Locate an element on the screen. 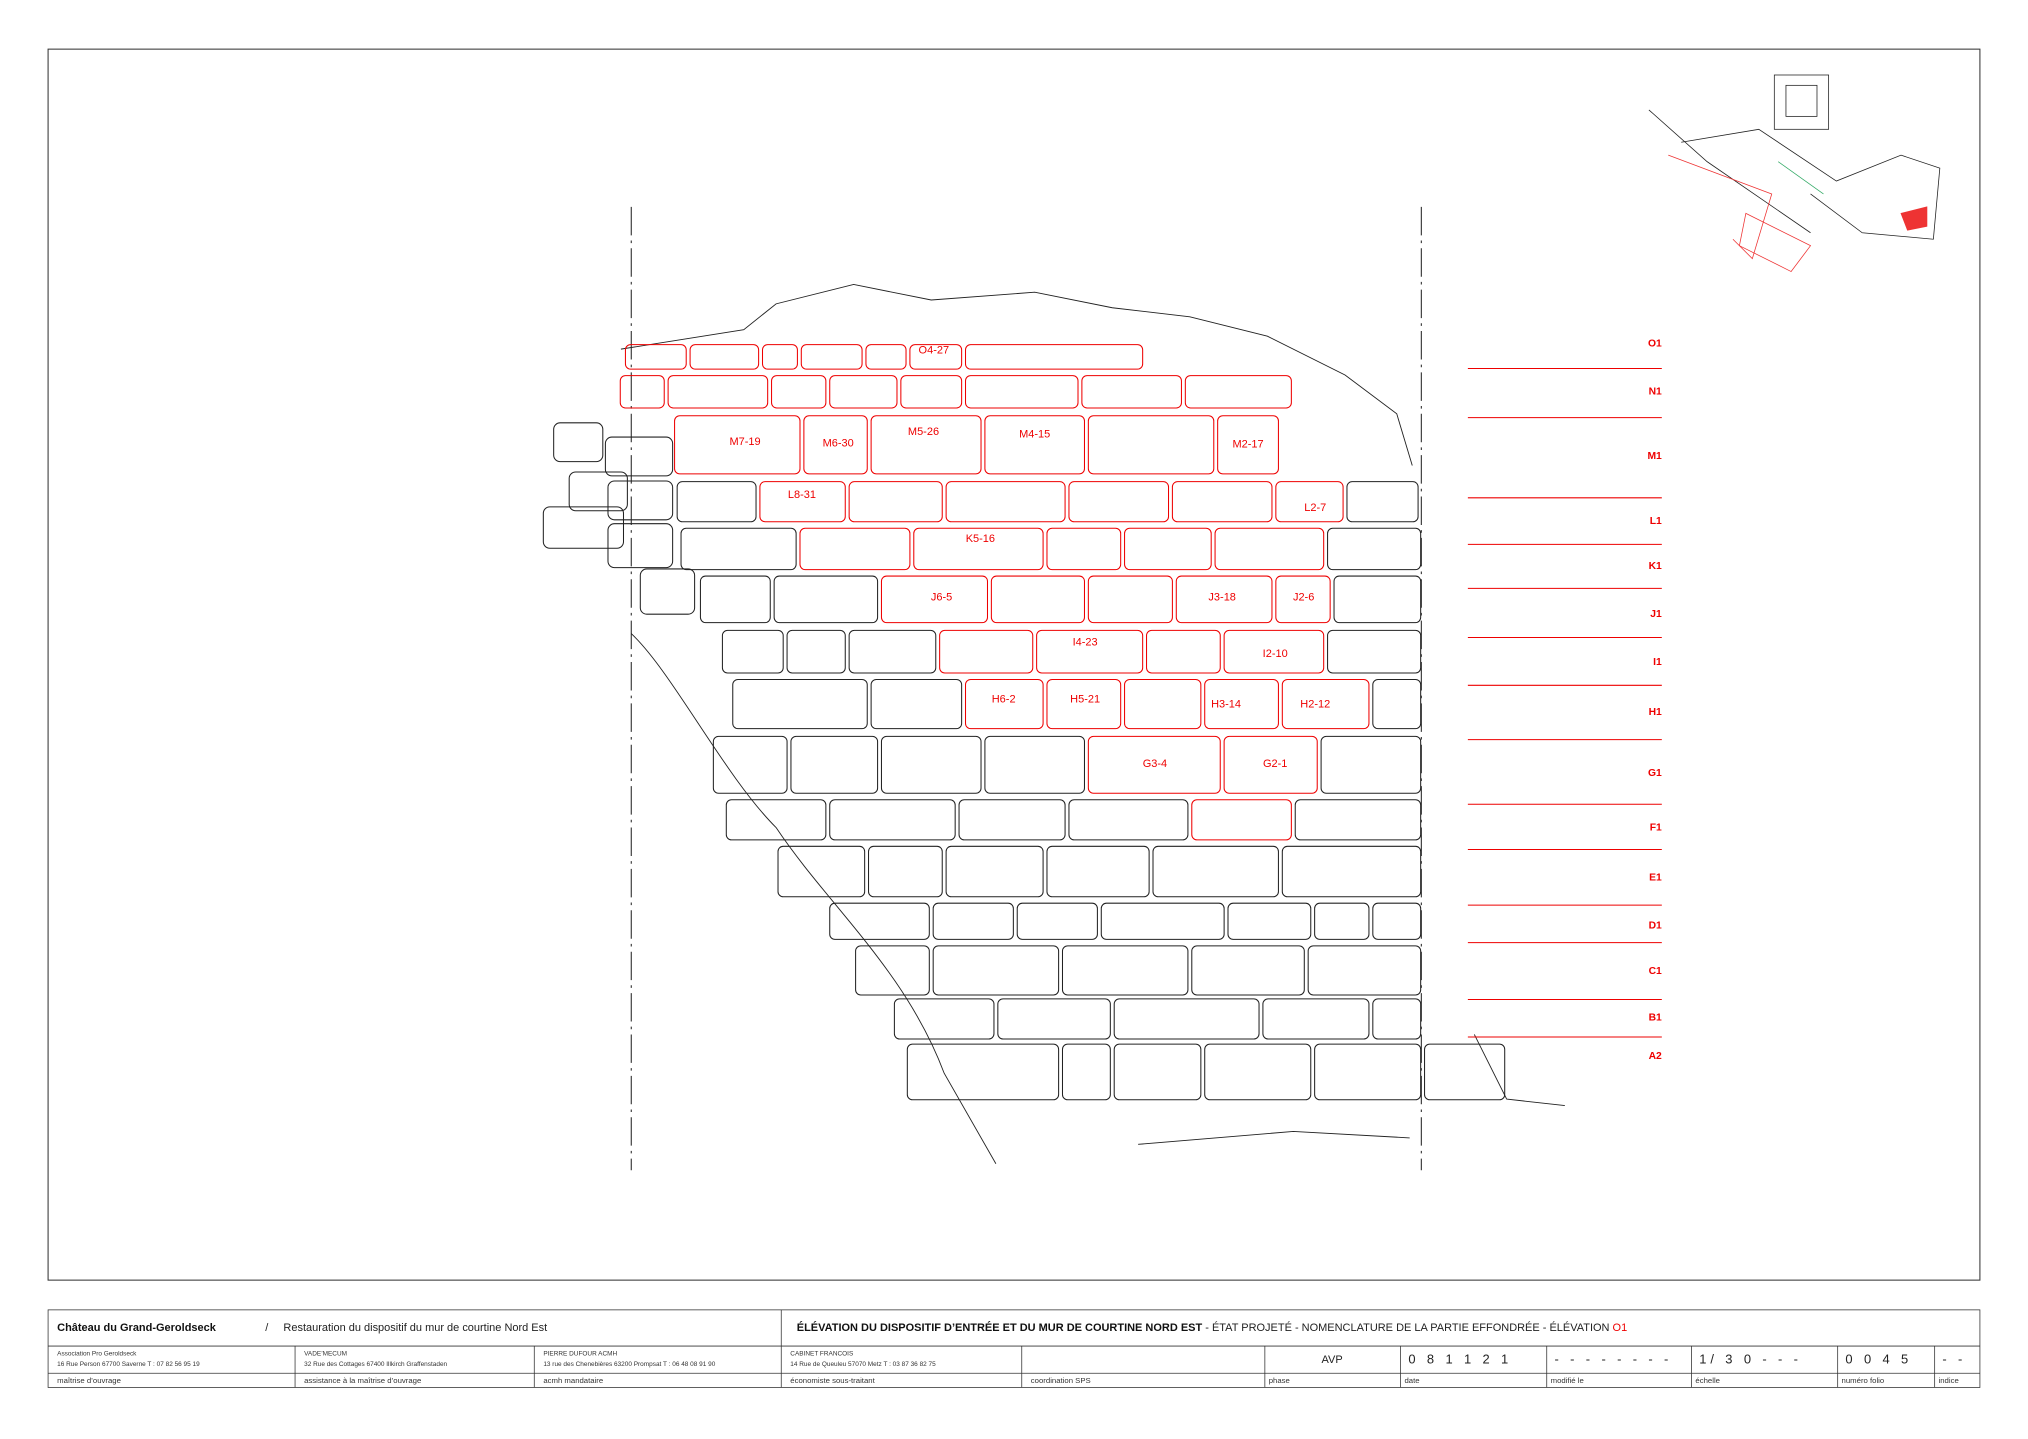 Image resolution: width=2028 pixels, height=1439 pixels. course-label: E1 is located at coordinates (1655, 878).